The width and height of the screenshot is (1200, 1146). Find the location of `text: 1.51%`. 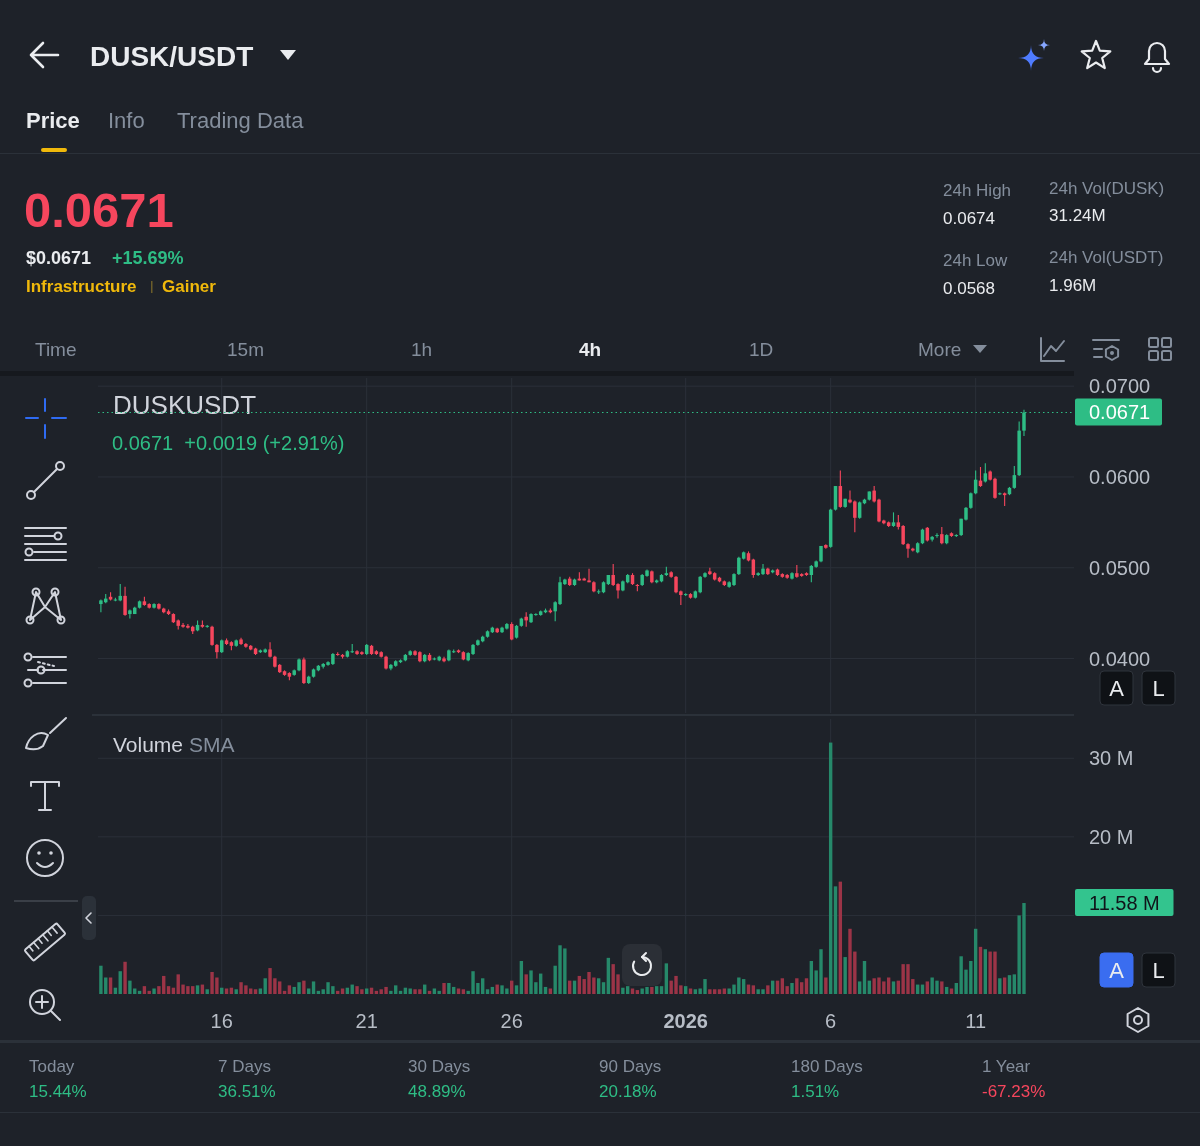

text: 1.51% is located at coordinates (815, 1091).